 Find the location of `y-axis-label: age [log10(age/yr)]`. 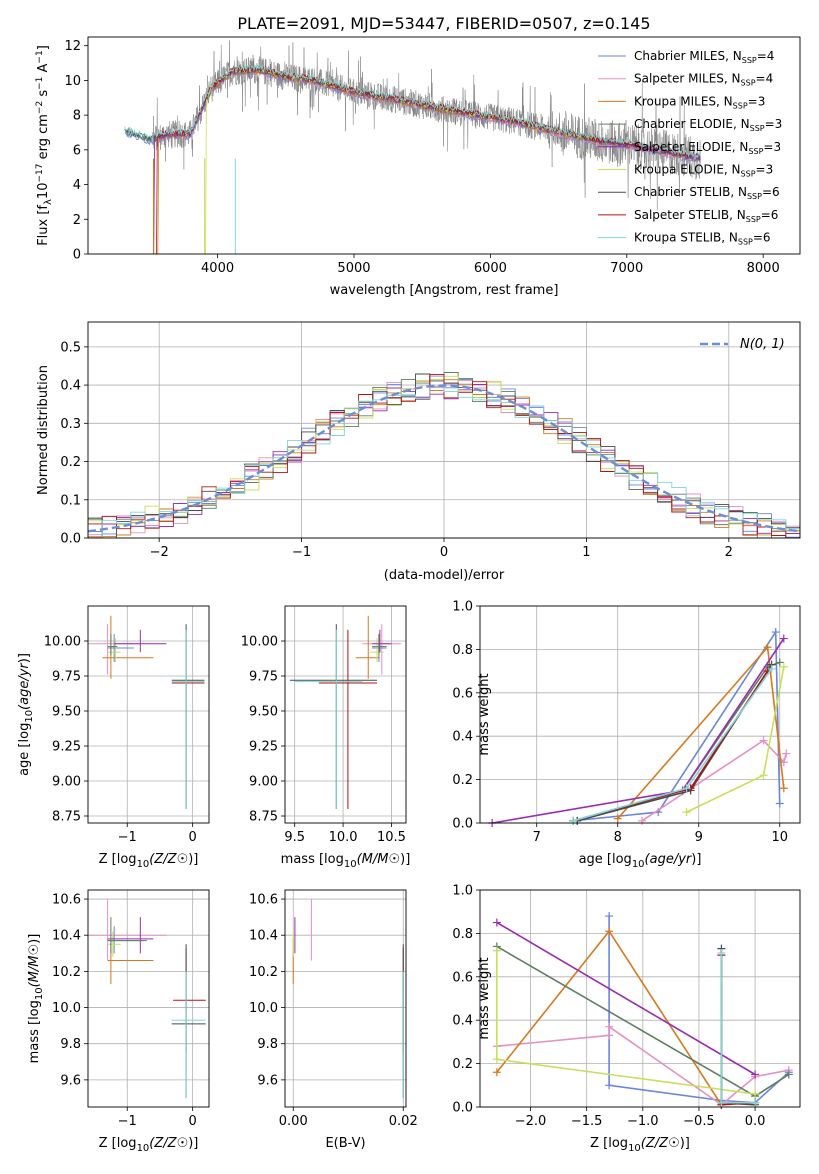

y-axis-label: age [log10(age/yr)] is located at coordinates (26, 714).